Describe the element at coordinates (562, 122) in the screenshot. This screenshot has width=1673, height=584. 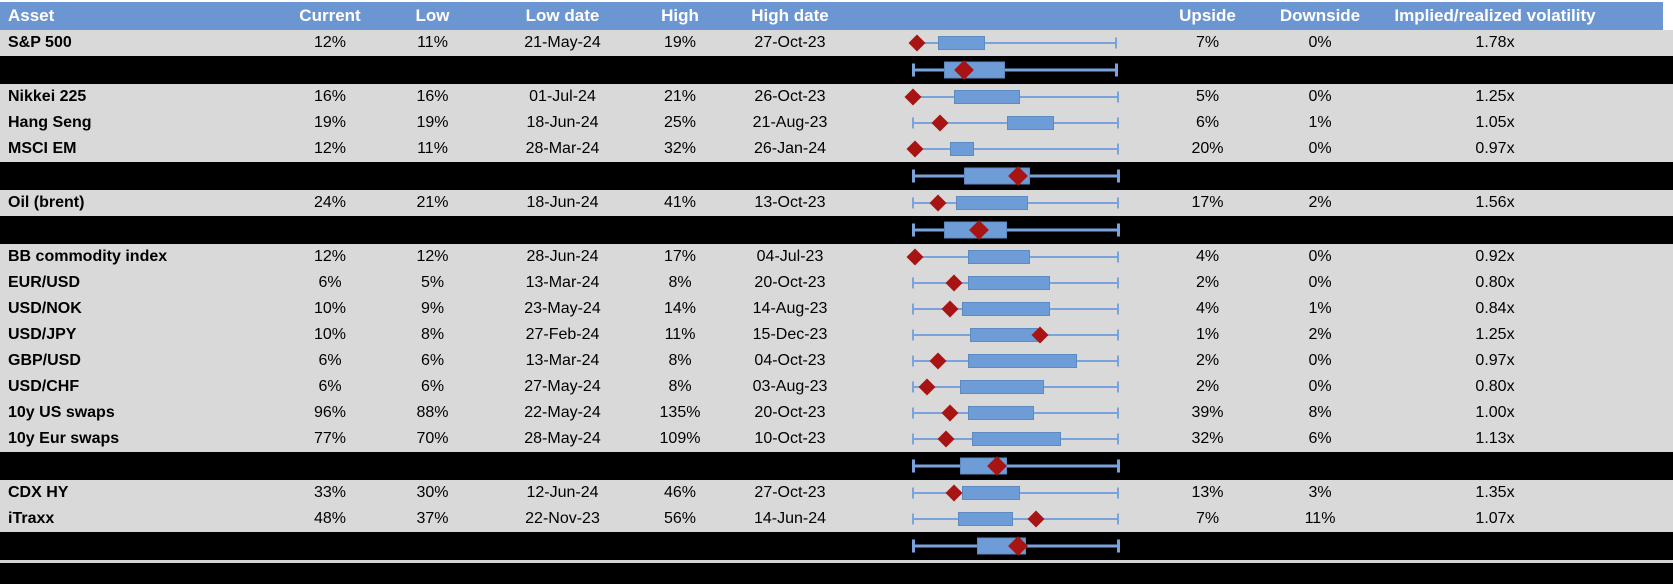
I see `cell-low_date: 18-Jun-24` at that location.